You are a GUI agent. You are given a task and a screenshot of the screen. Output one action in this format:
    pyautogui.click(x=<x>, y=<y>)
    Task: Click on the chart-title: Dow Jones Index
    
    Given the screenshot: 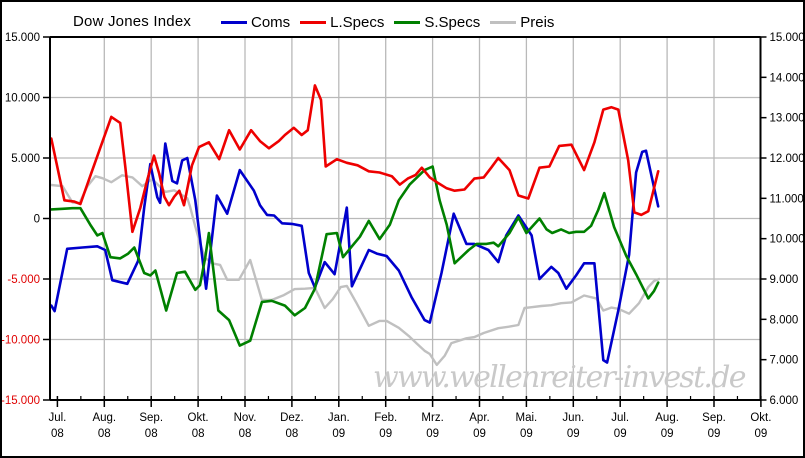 What is the action you would take?
    pyautogui.click(x=132, y=21)
    